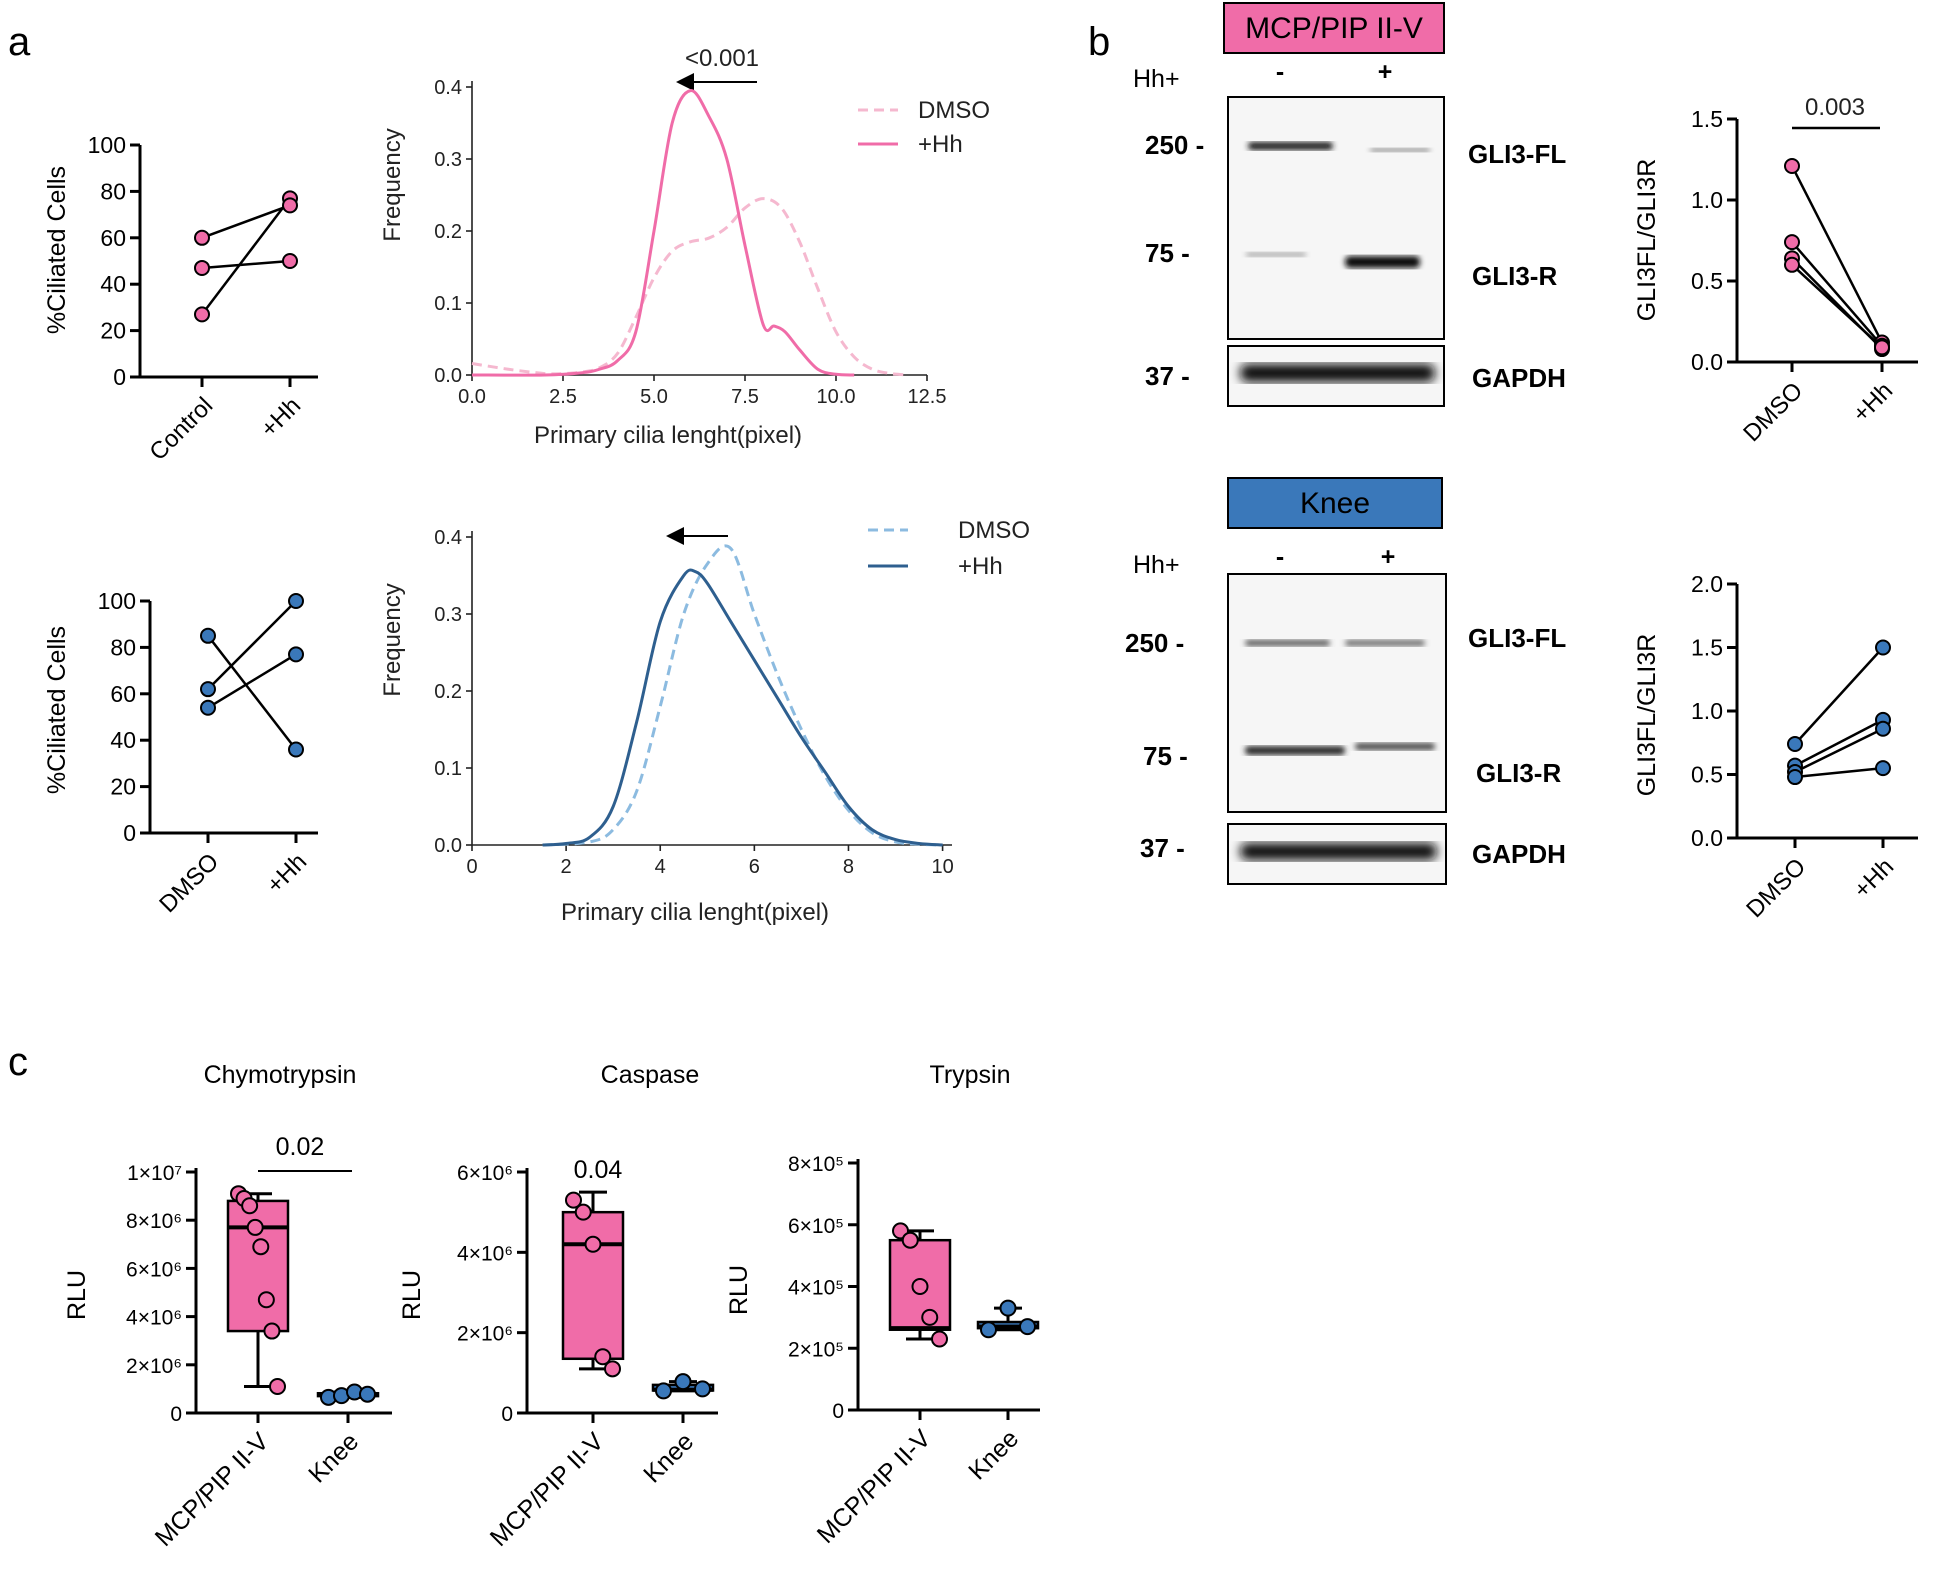  I want to click on box, so click(920, 1284).